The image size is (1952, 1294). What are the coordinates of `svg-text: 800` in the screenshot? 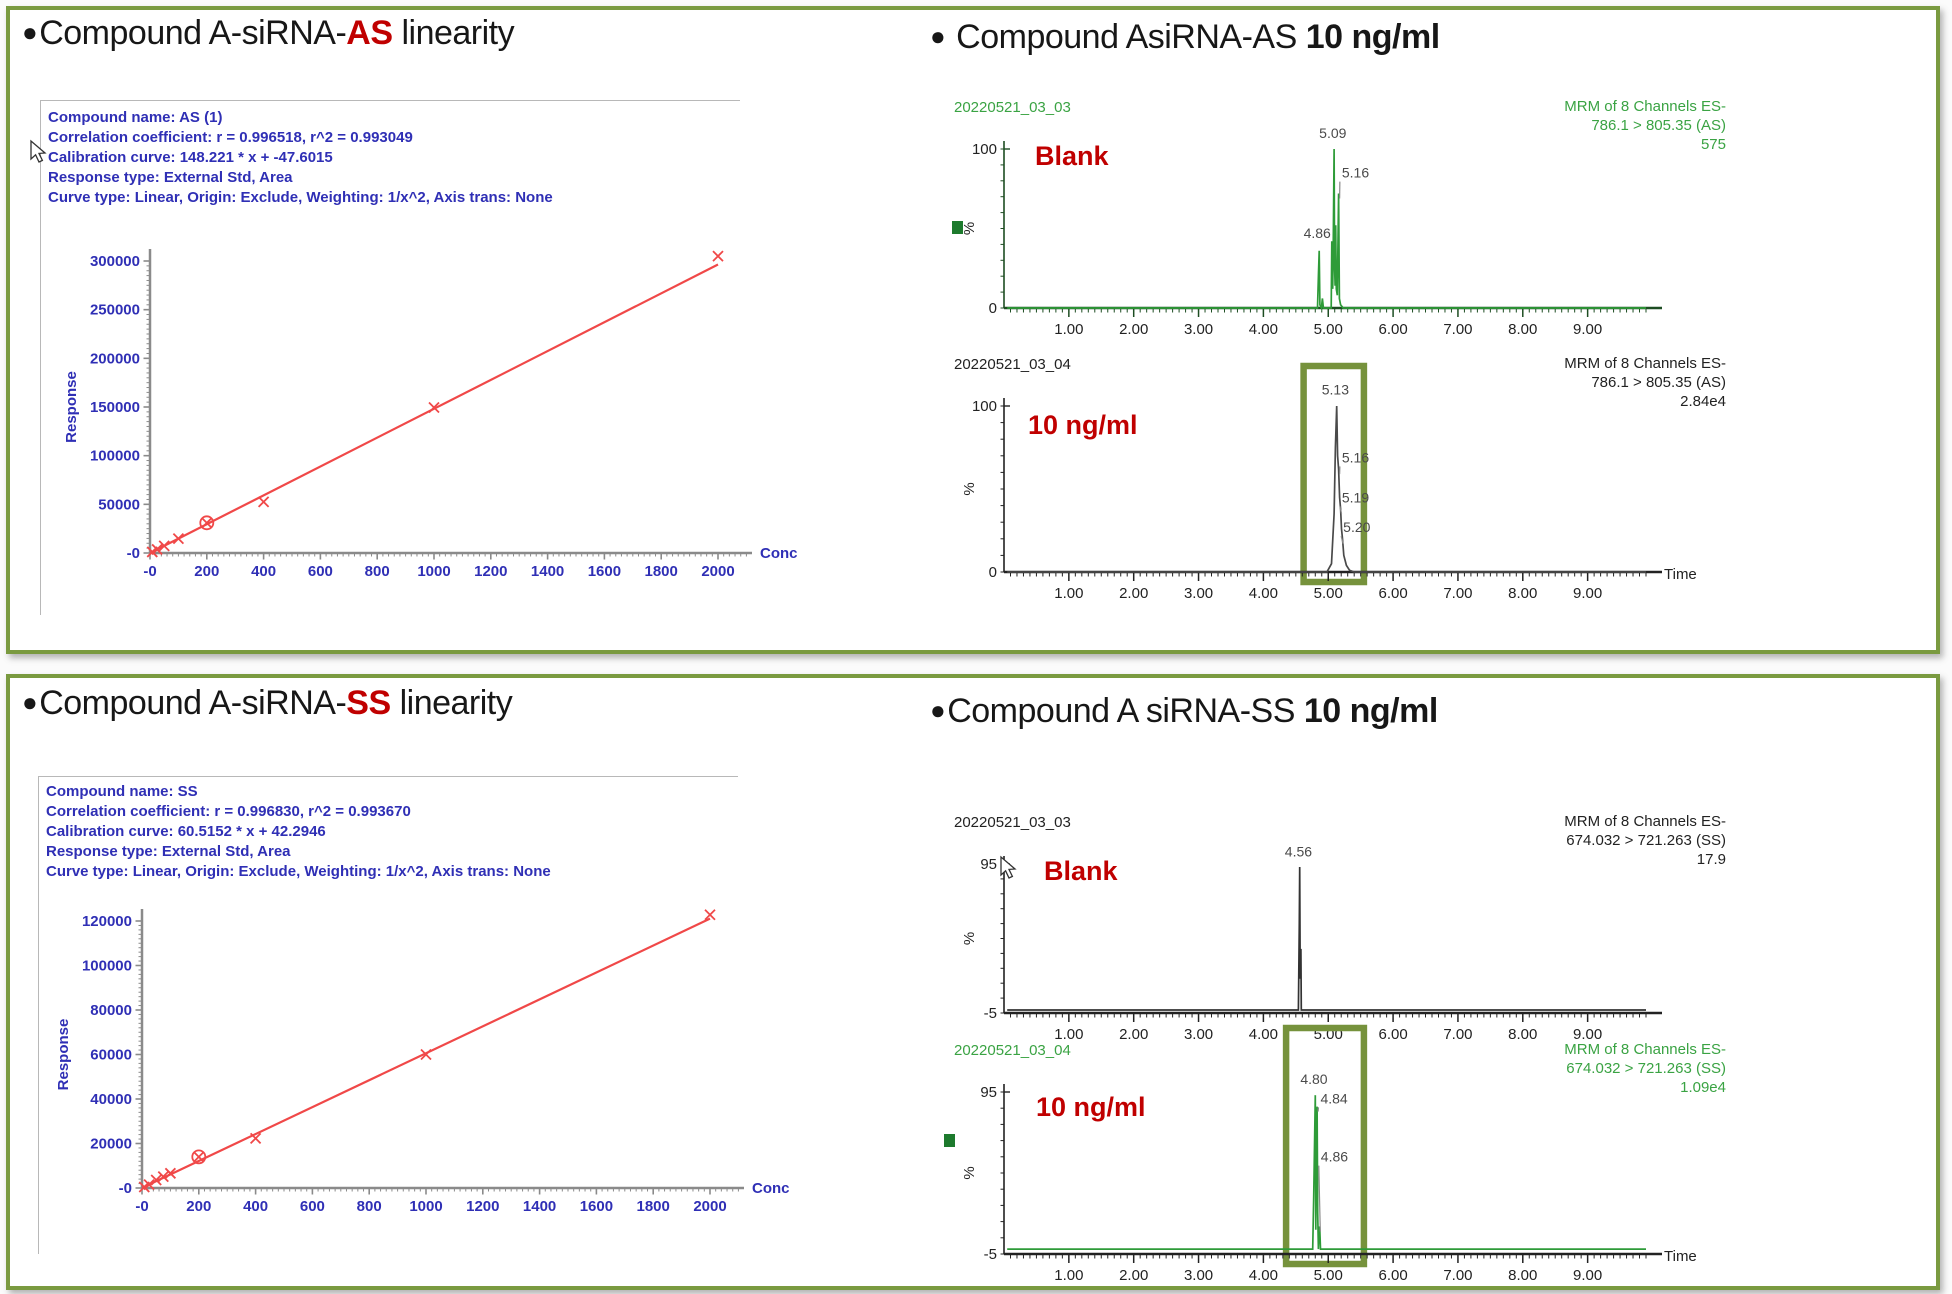 It's located at (369, 1206).